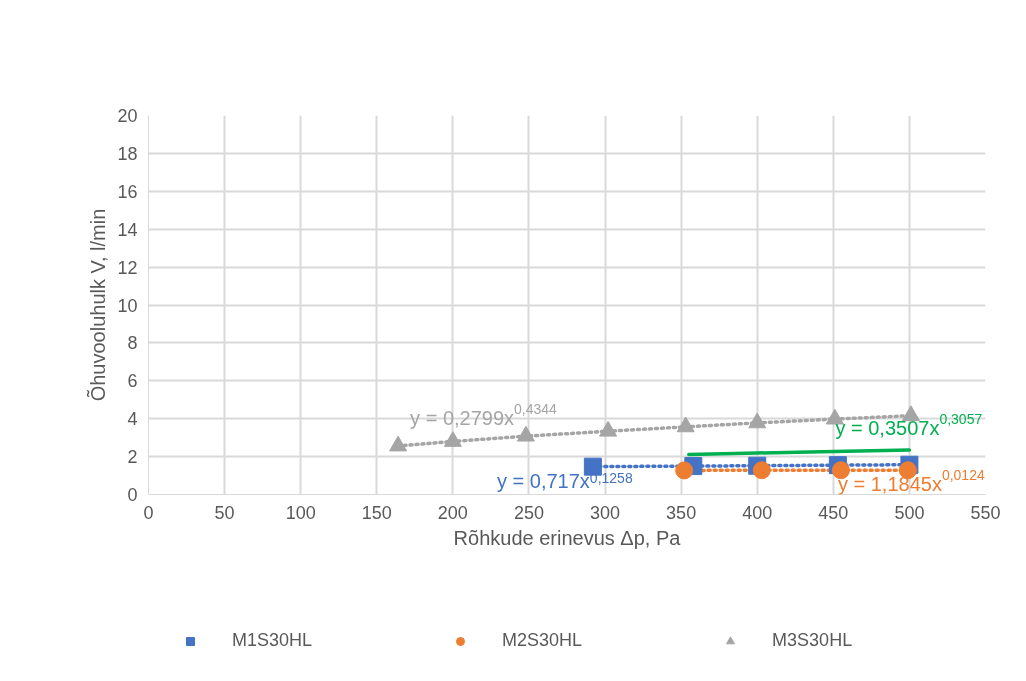 The width and height of the screenshot is (1026, 681). What do you see at coordinates (127, 191) in the screenshot?
I see `y-tick-label: 16` at bounding box center [127, 191].